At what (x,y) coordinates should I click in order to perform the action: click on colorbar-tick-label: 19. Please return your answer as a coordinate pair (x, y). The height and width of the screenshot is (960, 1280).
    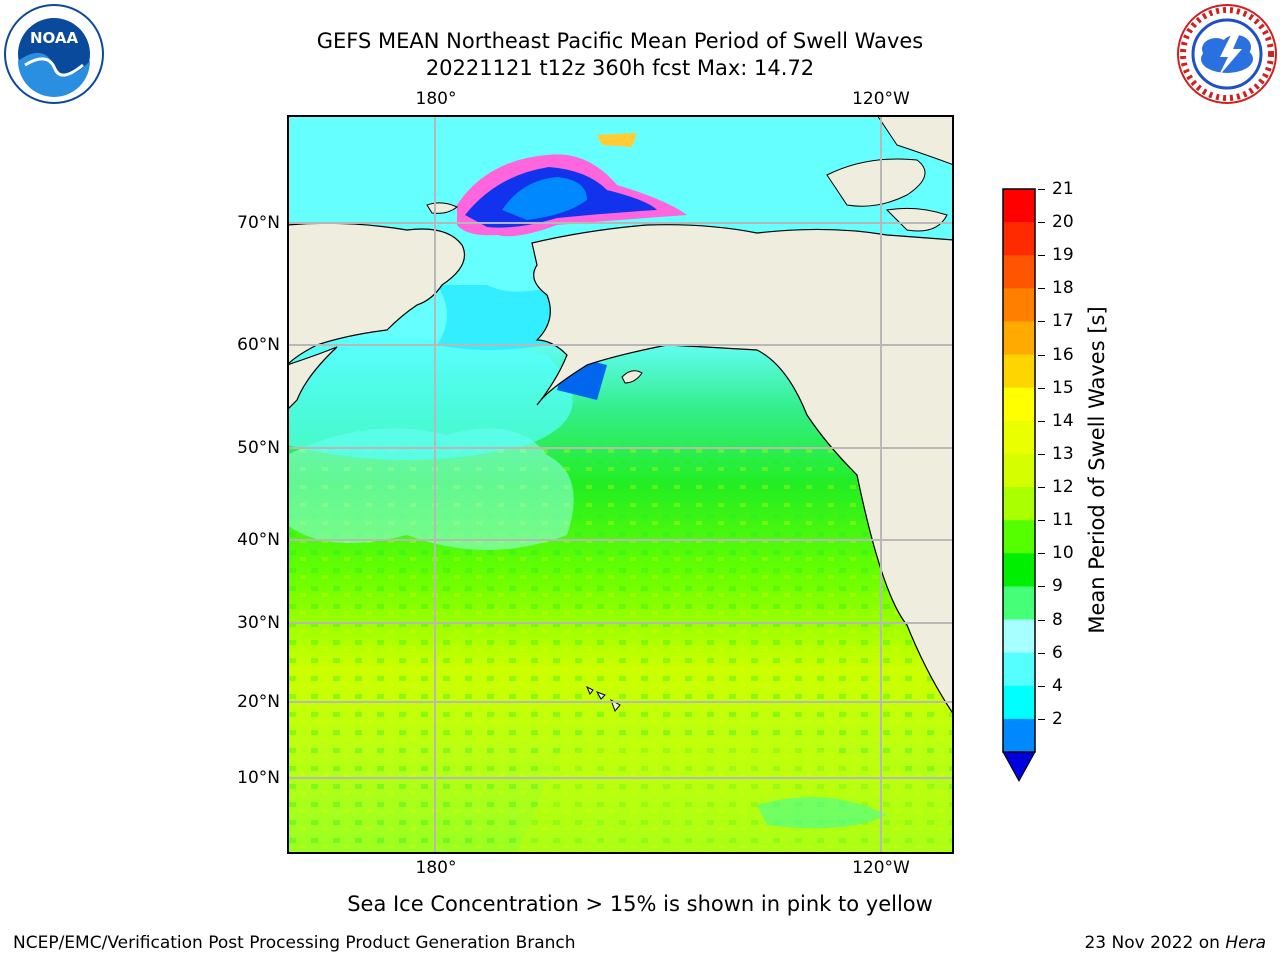
    Looking at the image, I should click on (1063, 255).